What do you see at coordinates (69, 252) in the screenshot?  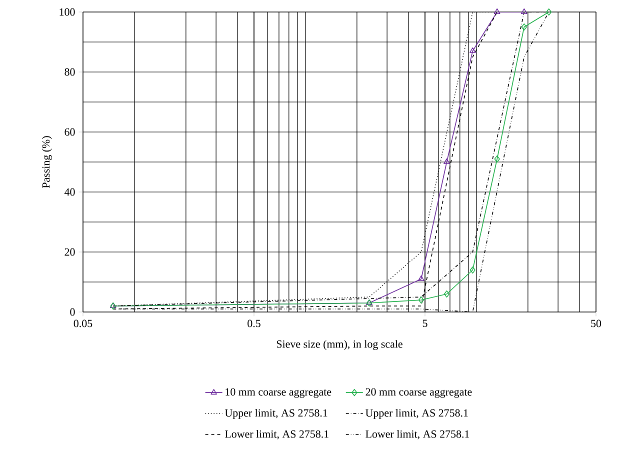 I see `y-tick-label: 20` at bounding box center [69, 252].